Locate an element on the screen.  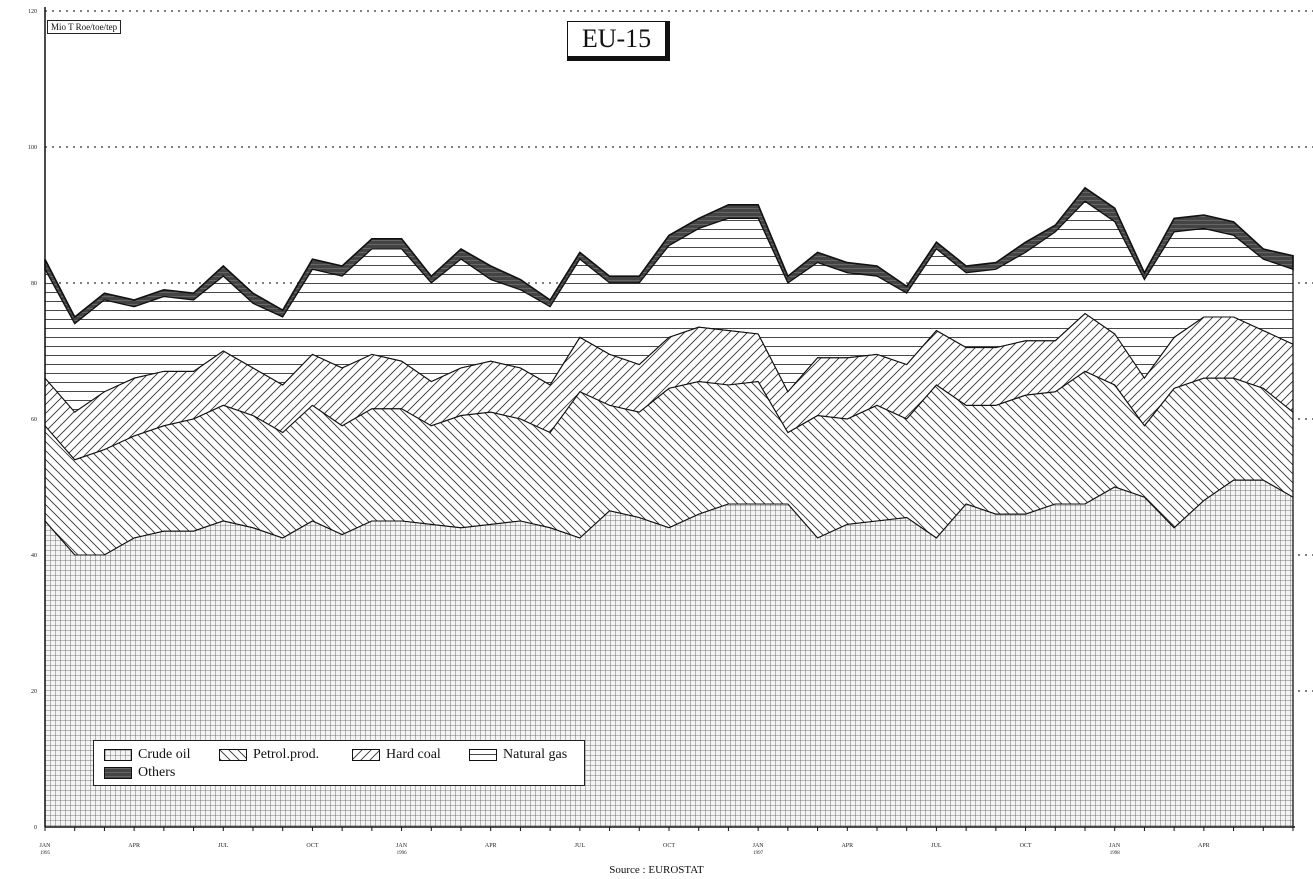
source-note: Source : EUROSTAT is located at coordinates (656, 870).